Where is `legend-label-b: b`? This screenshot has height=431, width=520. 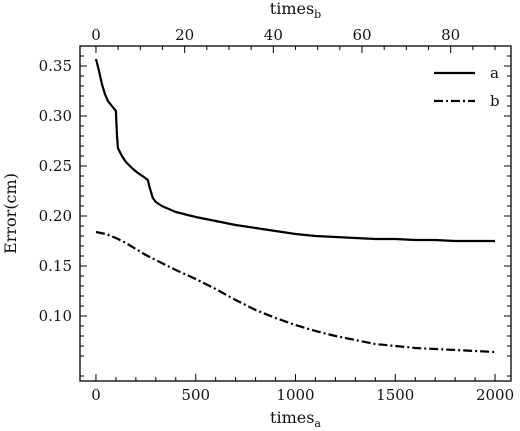
legend-label-b: b is located at coordinates (495, 101).